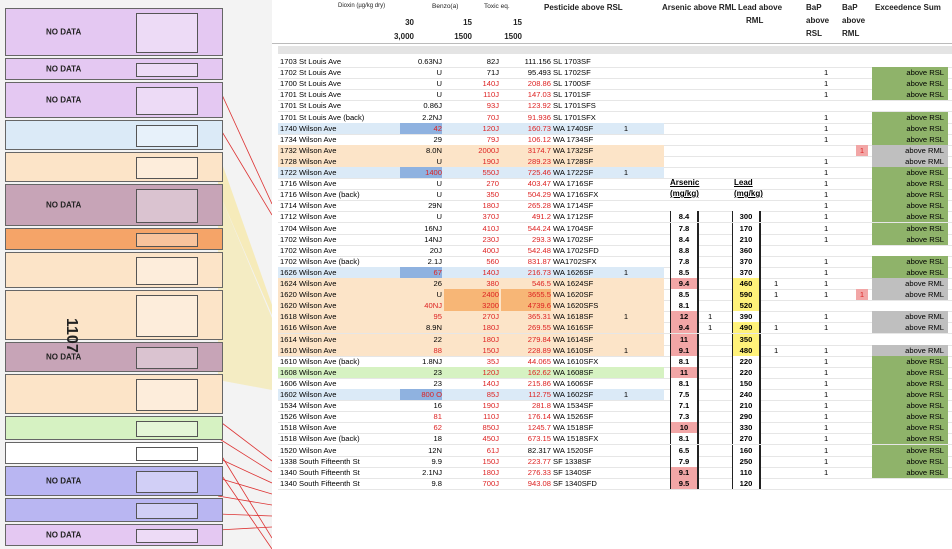  Describe the element at coordinates (539, 106) in the screenshot. I see `toxic-eq-cell: 123.92` at that location.